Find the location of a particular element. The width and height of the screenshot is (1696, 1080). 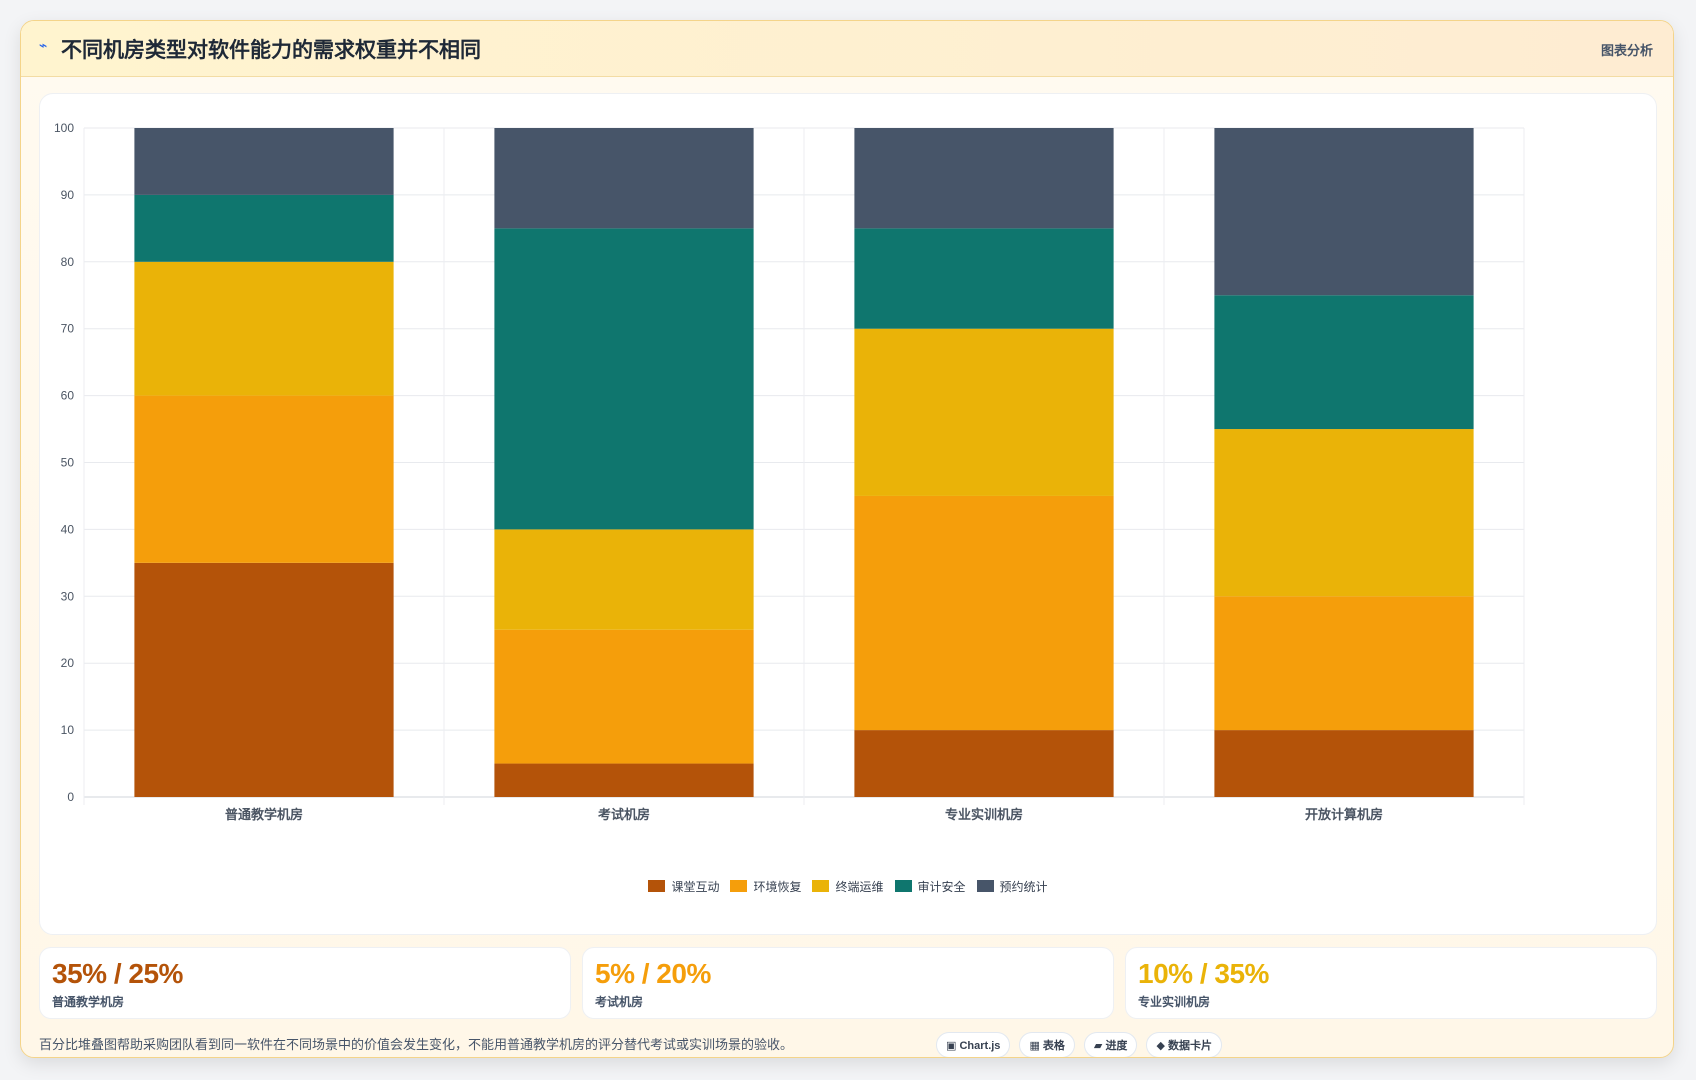

legend-label: 预约统计 is located at coordinates (1023, 886).